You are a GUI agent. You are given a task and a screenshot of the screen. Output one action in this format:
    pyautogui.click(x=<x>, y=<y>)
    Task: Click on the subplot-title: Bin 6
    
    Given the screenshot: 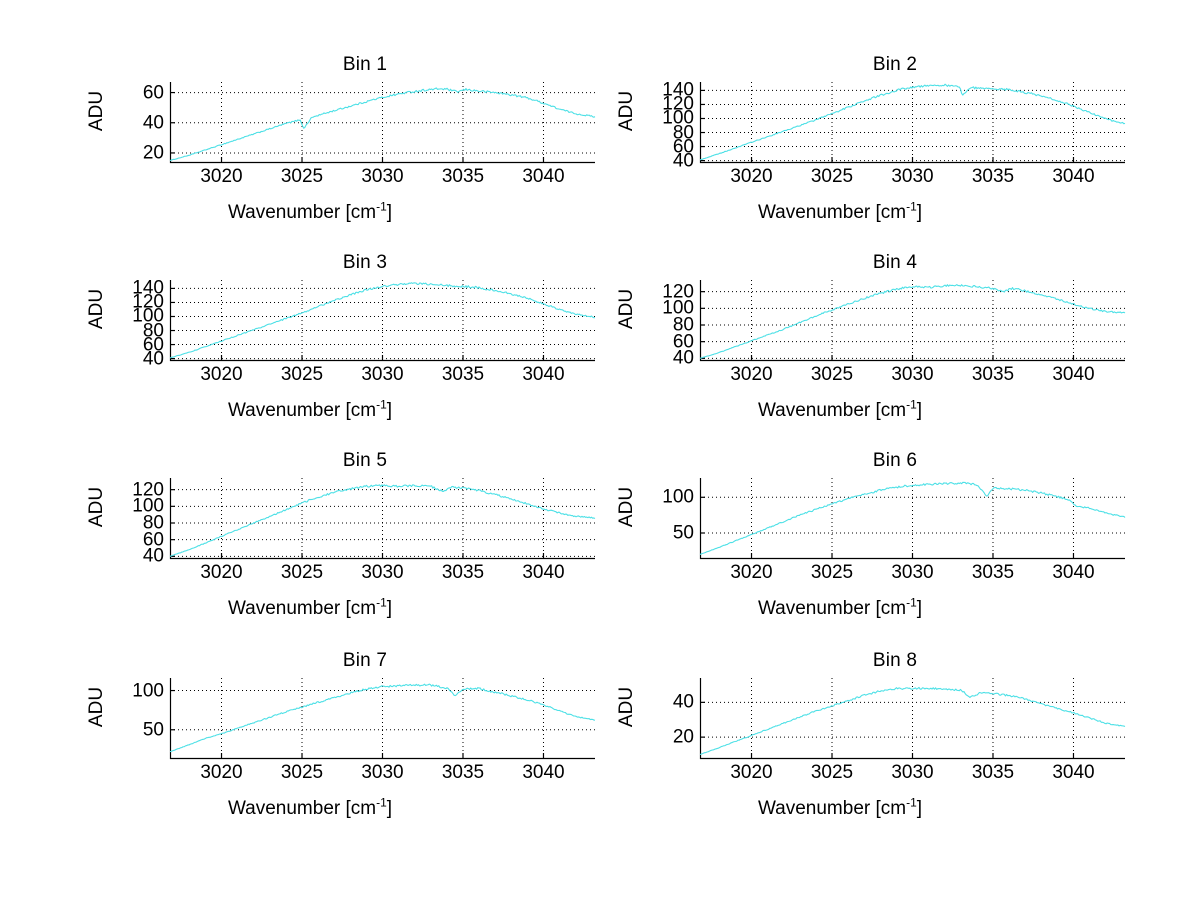 What is the action you would take?
    pyautogui.click(x=895, y=460)
    